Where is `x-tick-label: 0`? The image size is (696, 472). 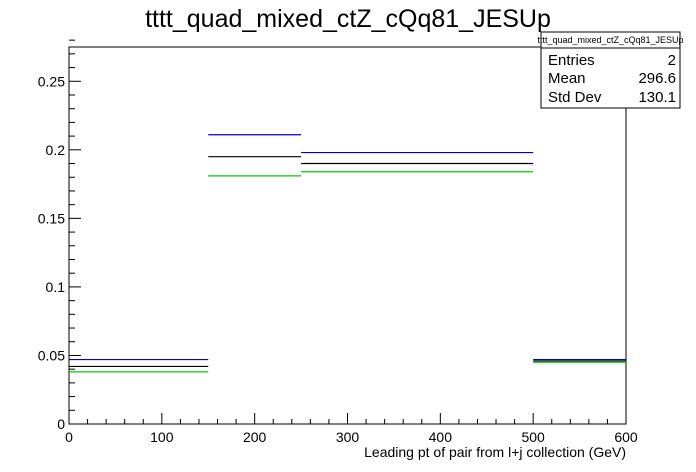 x-tick-label: 0 is located at coordinates (69, 437).